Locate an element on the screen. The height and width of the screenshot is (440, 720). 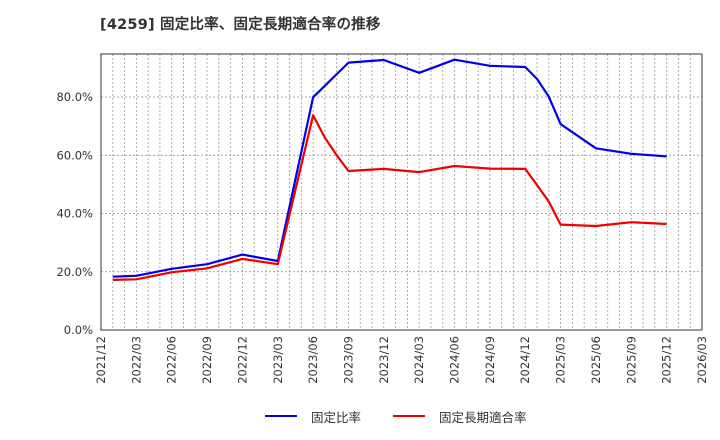
x-tick-label: 2023/06 is located at coordinates (313, 360).